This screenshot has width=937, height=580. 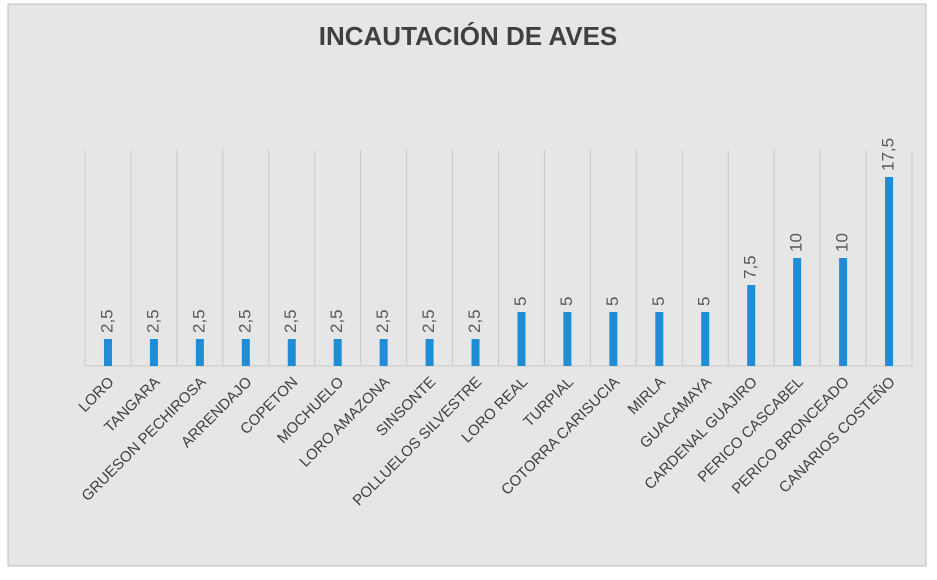 I want to click on data-label: 17,5, so click(x=888, y=154).